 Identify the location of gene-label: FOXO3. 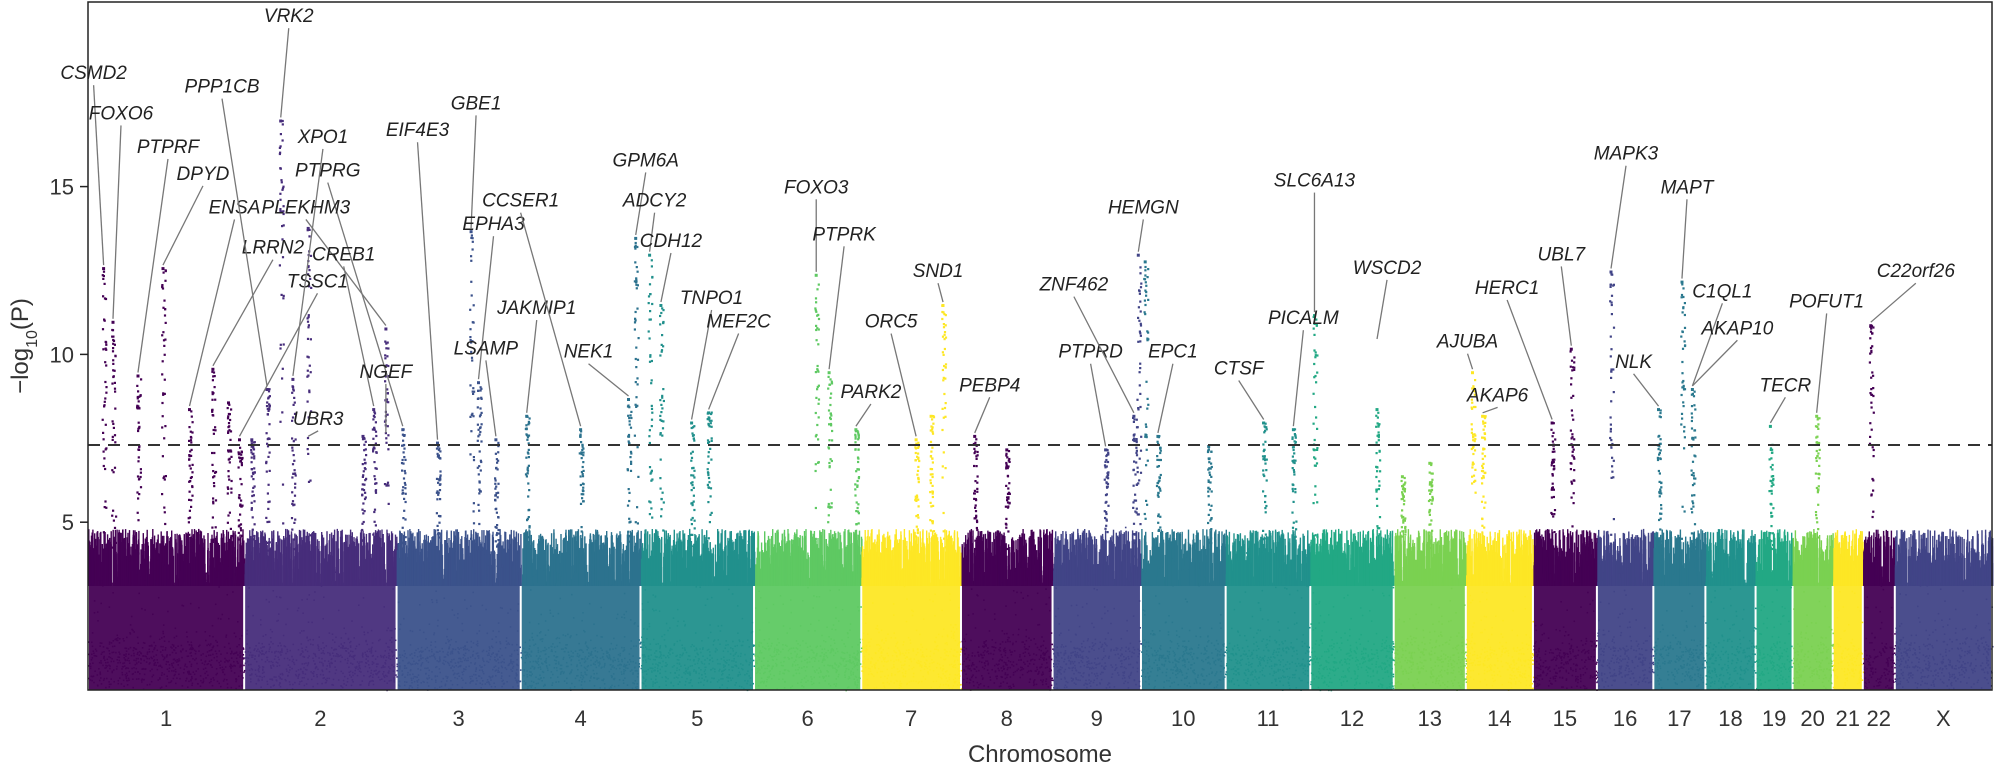
(816, 187).